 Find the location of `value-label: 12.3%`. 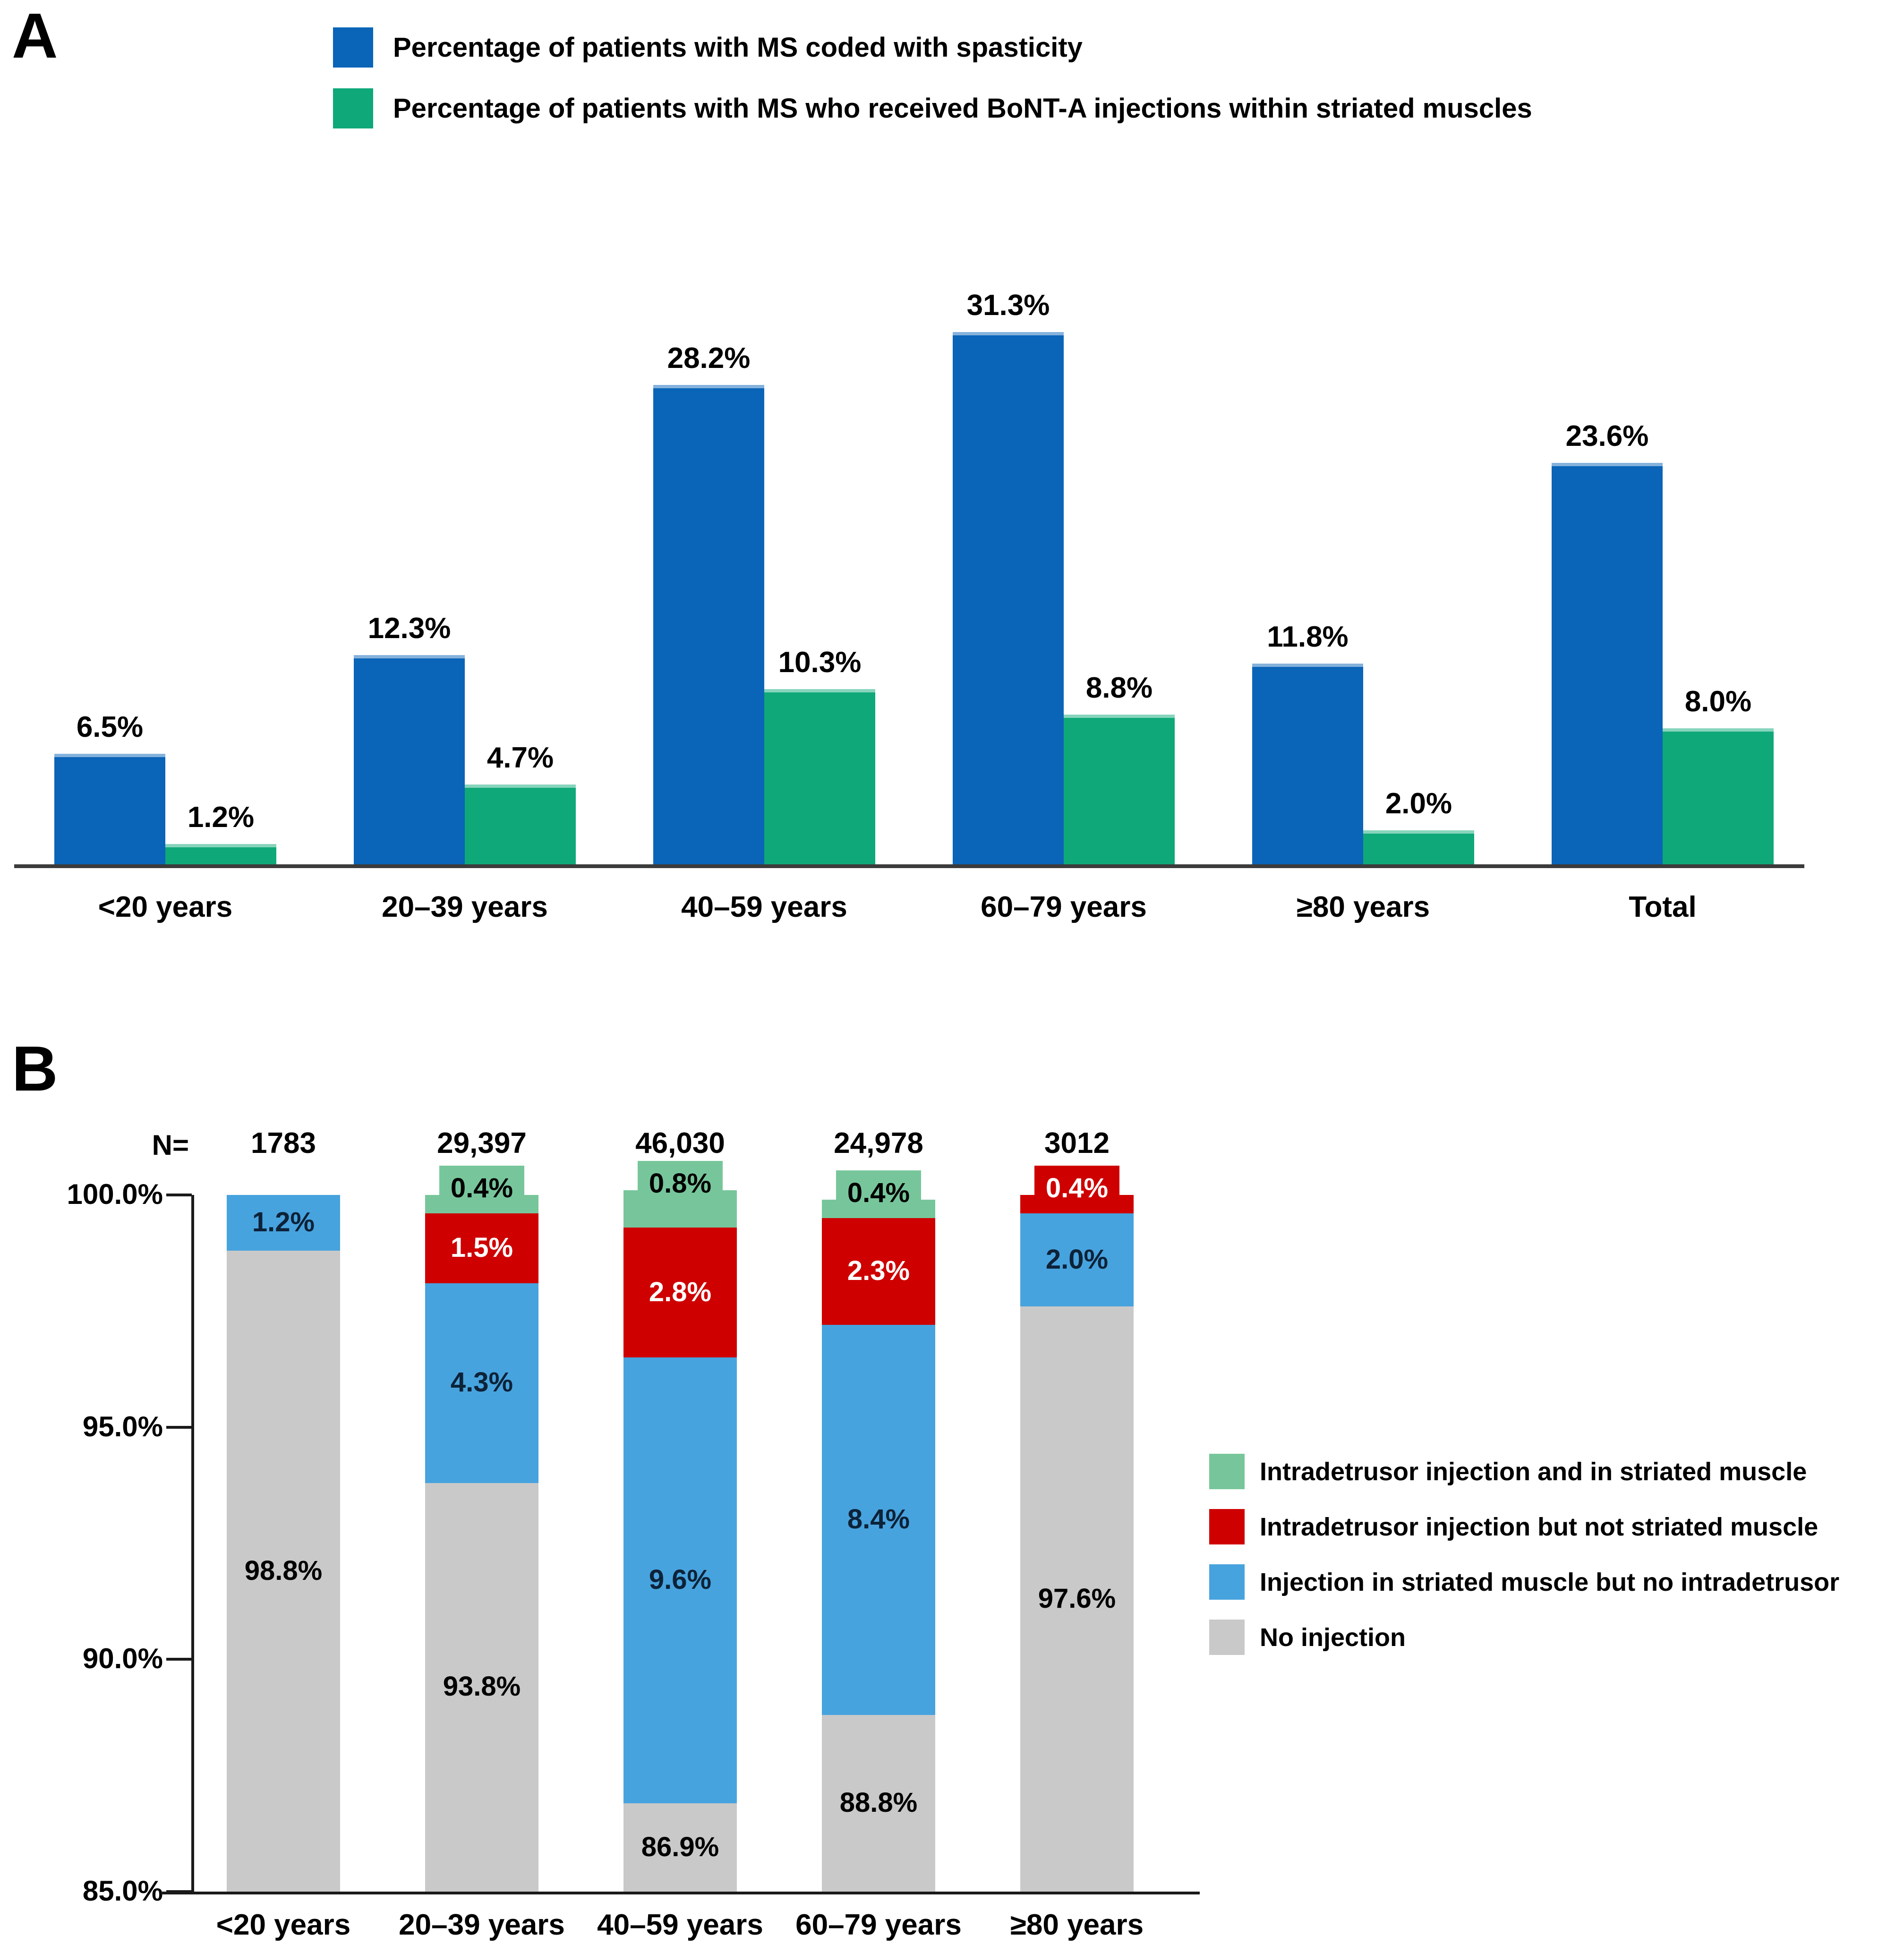

value-label: 12.3% is located at coordinates (409, 629).